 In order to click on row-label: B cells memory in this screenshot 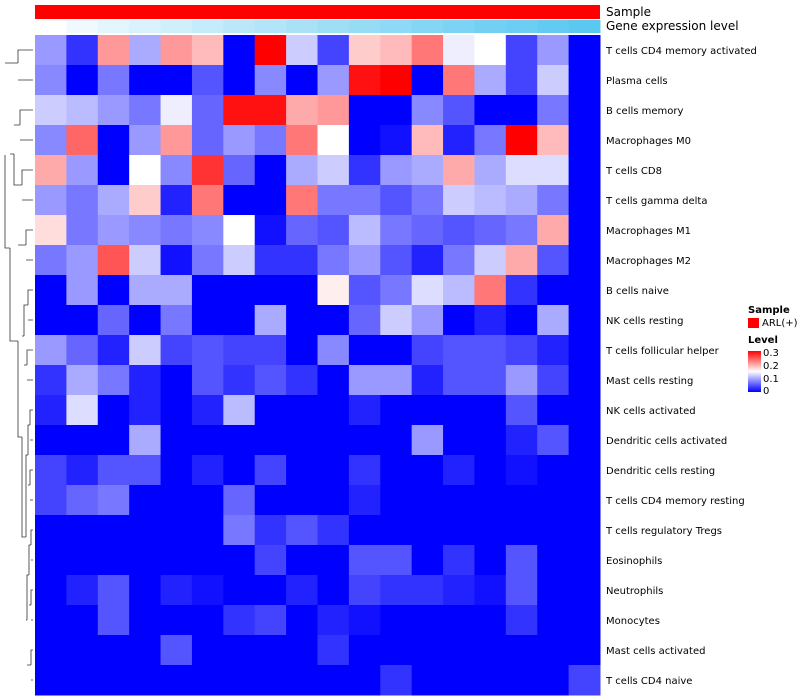, I will do `click(644, 111)`.